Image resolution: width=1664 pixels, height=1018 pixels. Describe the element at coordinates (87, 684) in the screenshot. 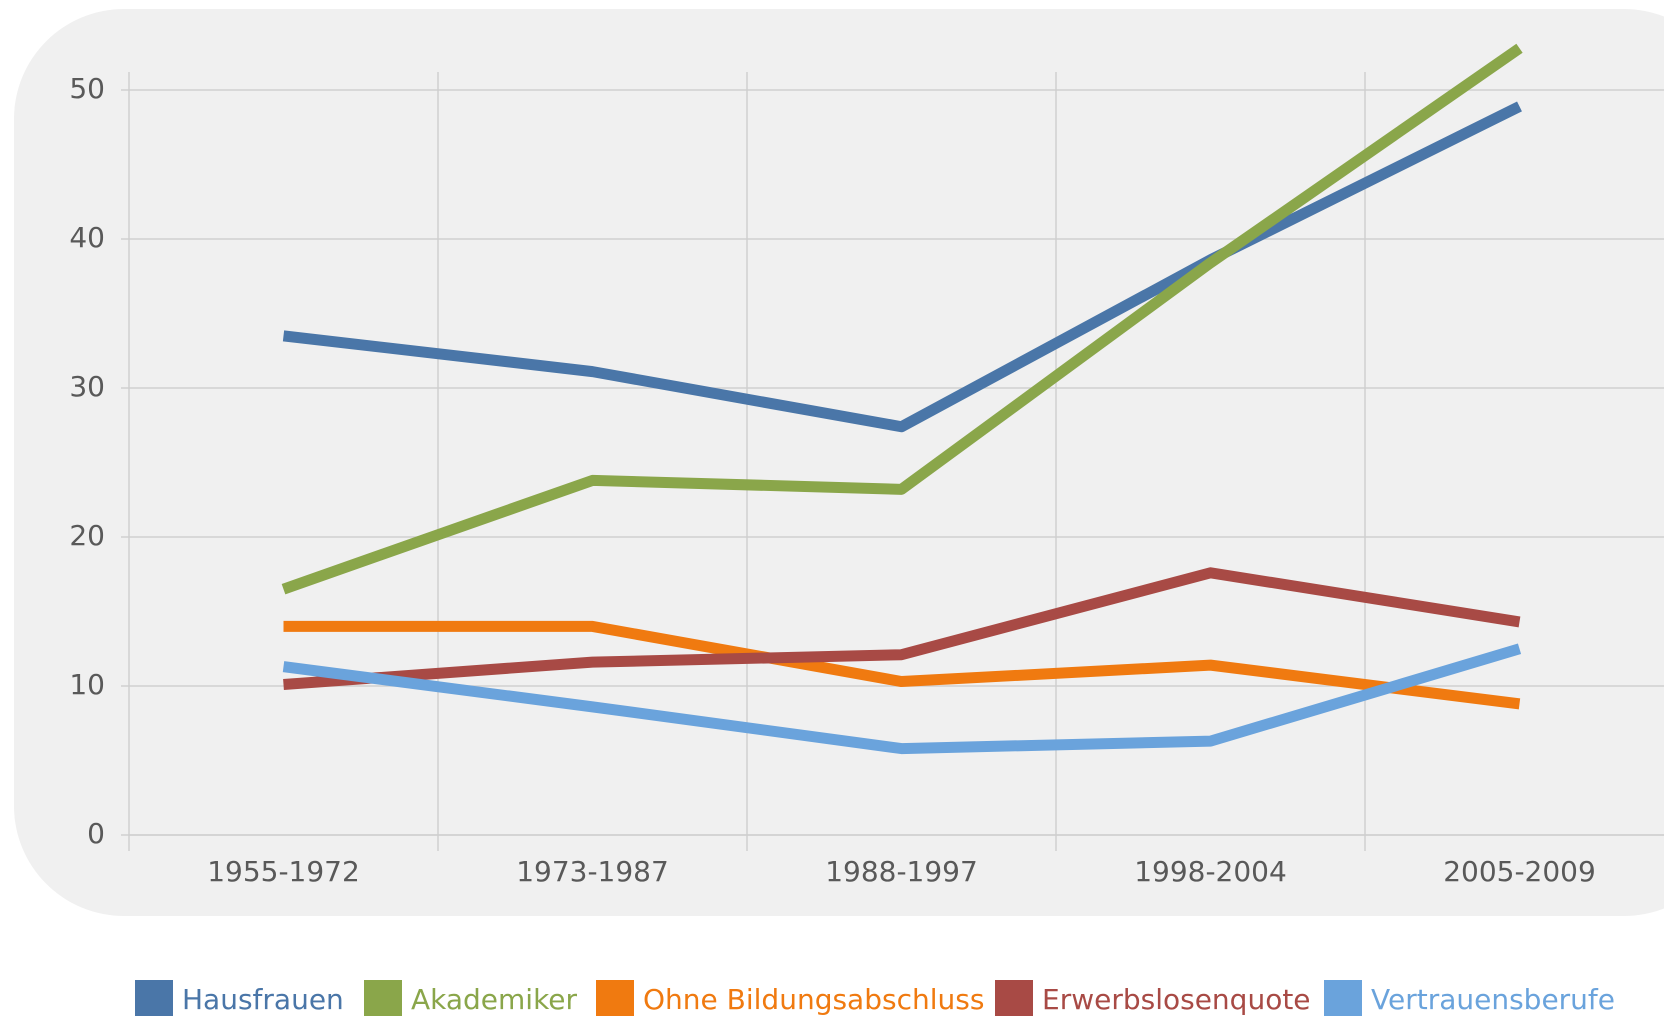

I see `y-tick-label: 10` at that location.